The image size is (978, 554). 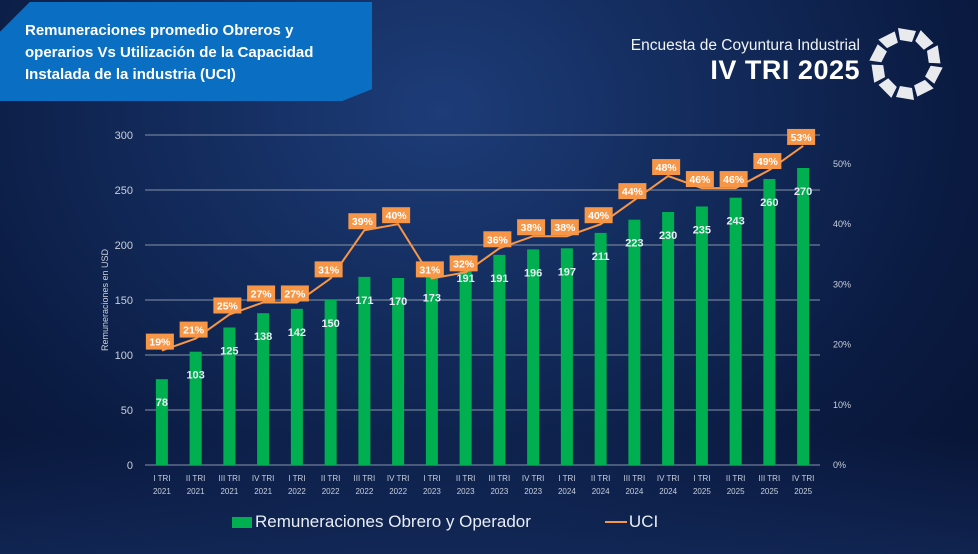 I want to click on uci-value-label: 32%, so click(x=464, y=264).